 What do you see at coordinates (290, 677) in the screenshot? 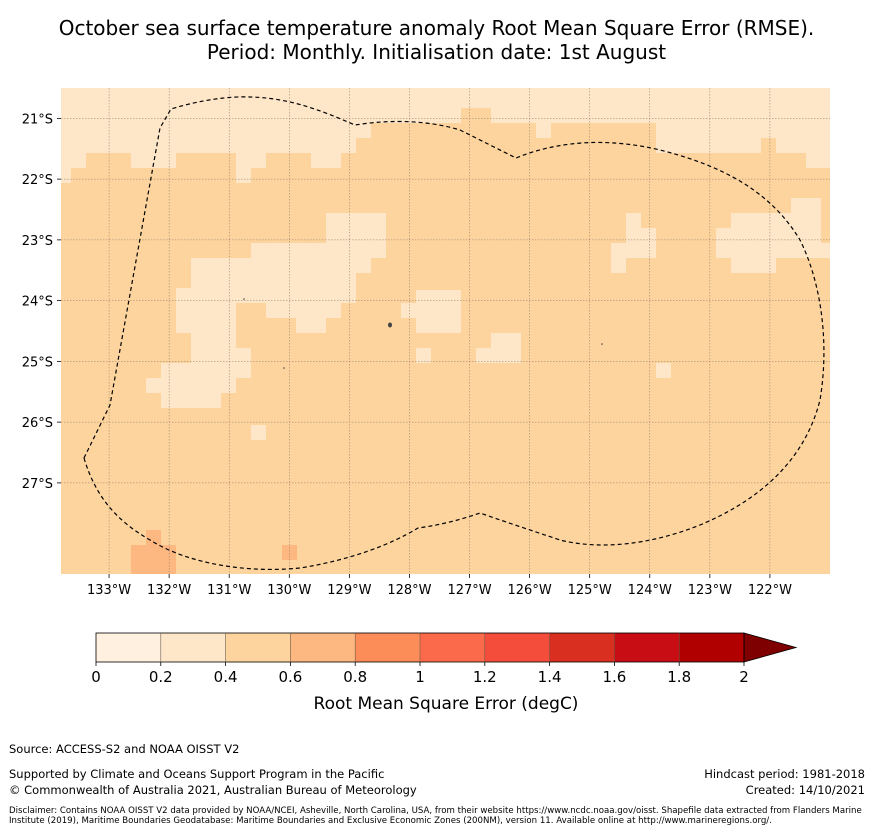
I see `colorbar-tick-label: 0.6` at bounding box center [290, 677].